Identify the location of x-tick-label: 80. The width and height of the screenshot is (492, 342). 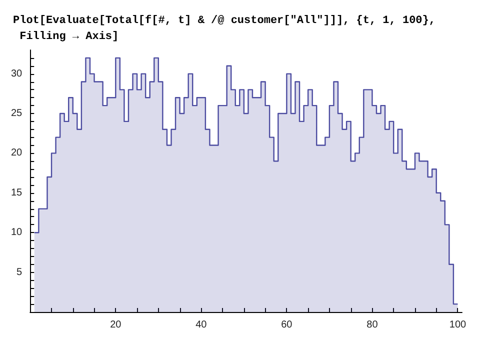
(372, 325).